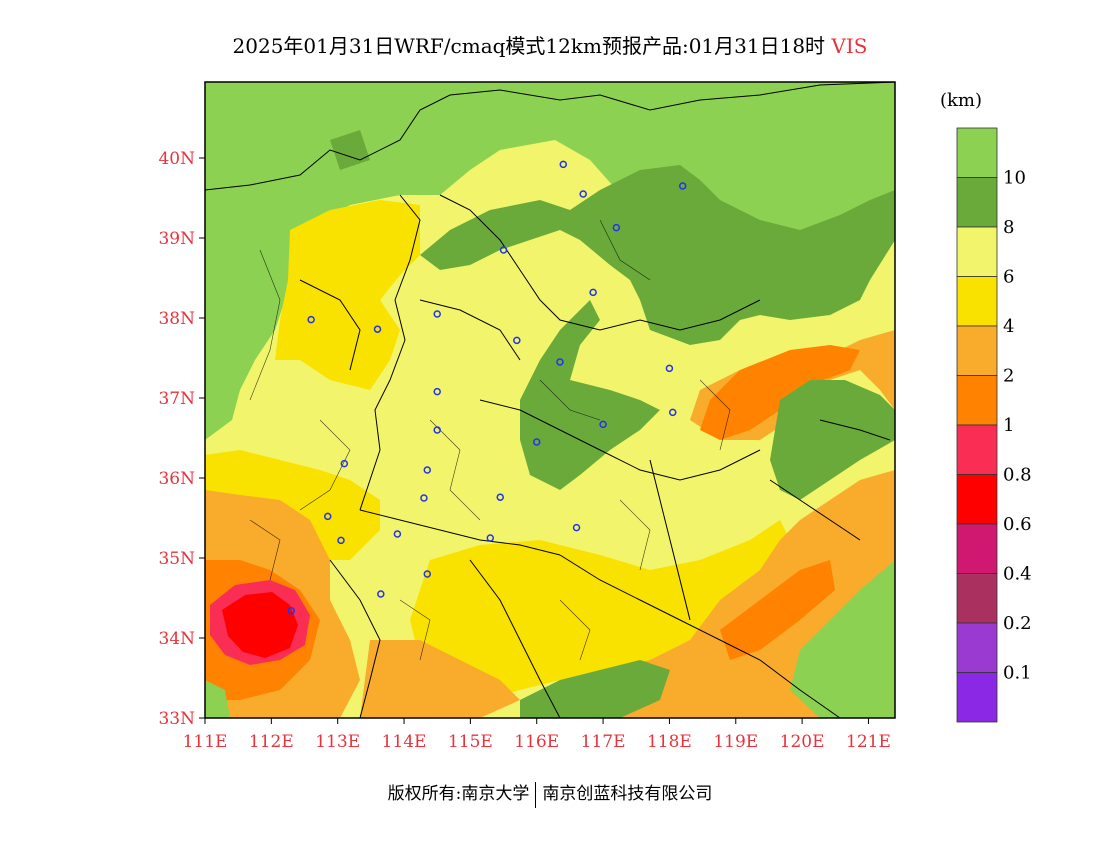  What do you see at coordinates (347, 295) in the screenshot?
I see `field-4-6km-west` at bounding box center [347, 295].